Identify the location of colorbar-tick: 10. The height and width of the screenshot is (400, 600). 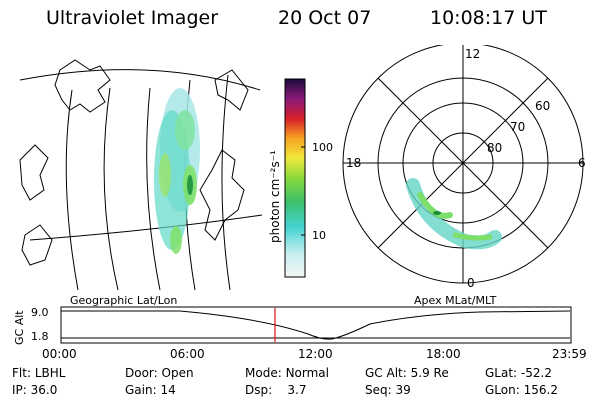
(319, 235).